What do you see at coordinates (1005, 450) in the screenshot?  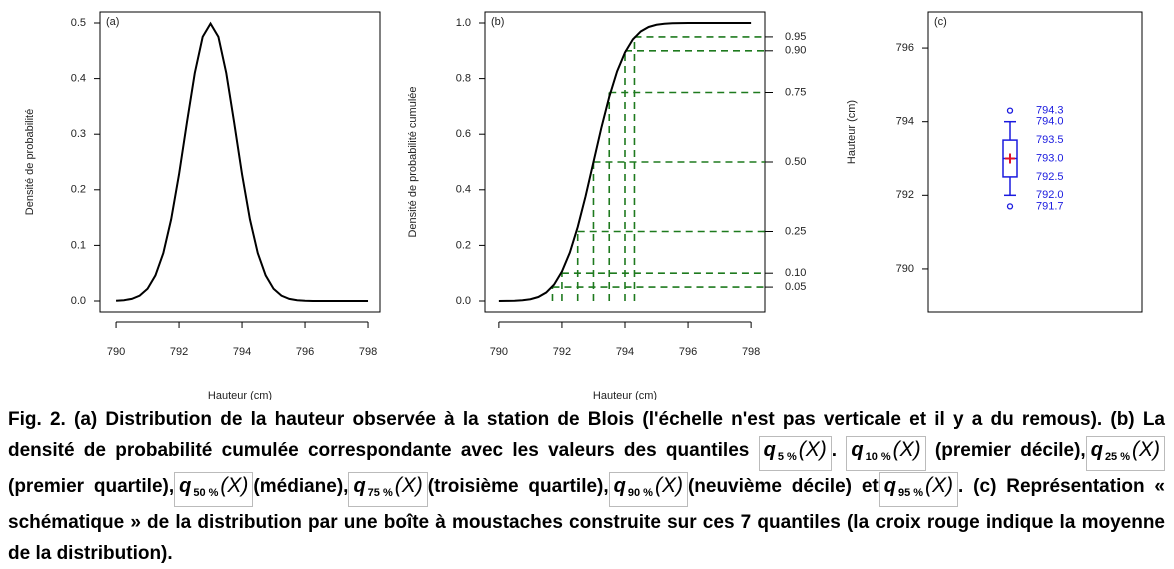 I see `caption-text: (premier décile),` at bounding box center [1005, 450].